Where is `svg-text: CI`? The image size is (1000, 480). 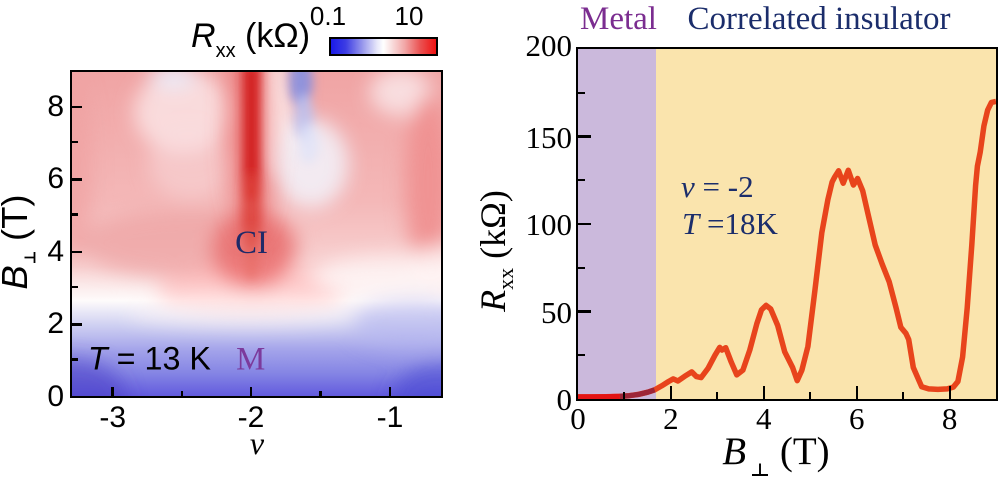
svg-text: CI is located at coordinates (251, 243).